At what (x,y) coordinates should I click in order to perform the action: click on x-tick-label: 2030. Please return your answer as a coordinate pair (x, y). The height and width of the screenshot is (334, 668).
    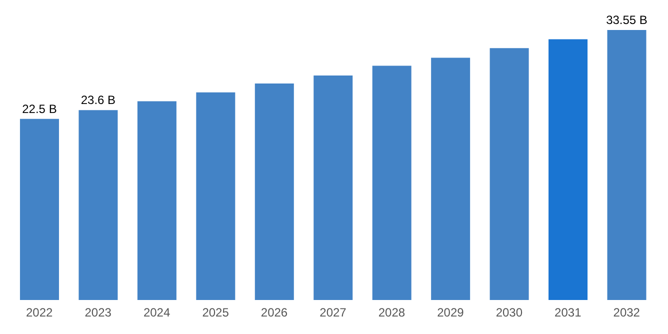
    Looking at the image, I should click on (509, 313).